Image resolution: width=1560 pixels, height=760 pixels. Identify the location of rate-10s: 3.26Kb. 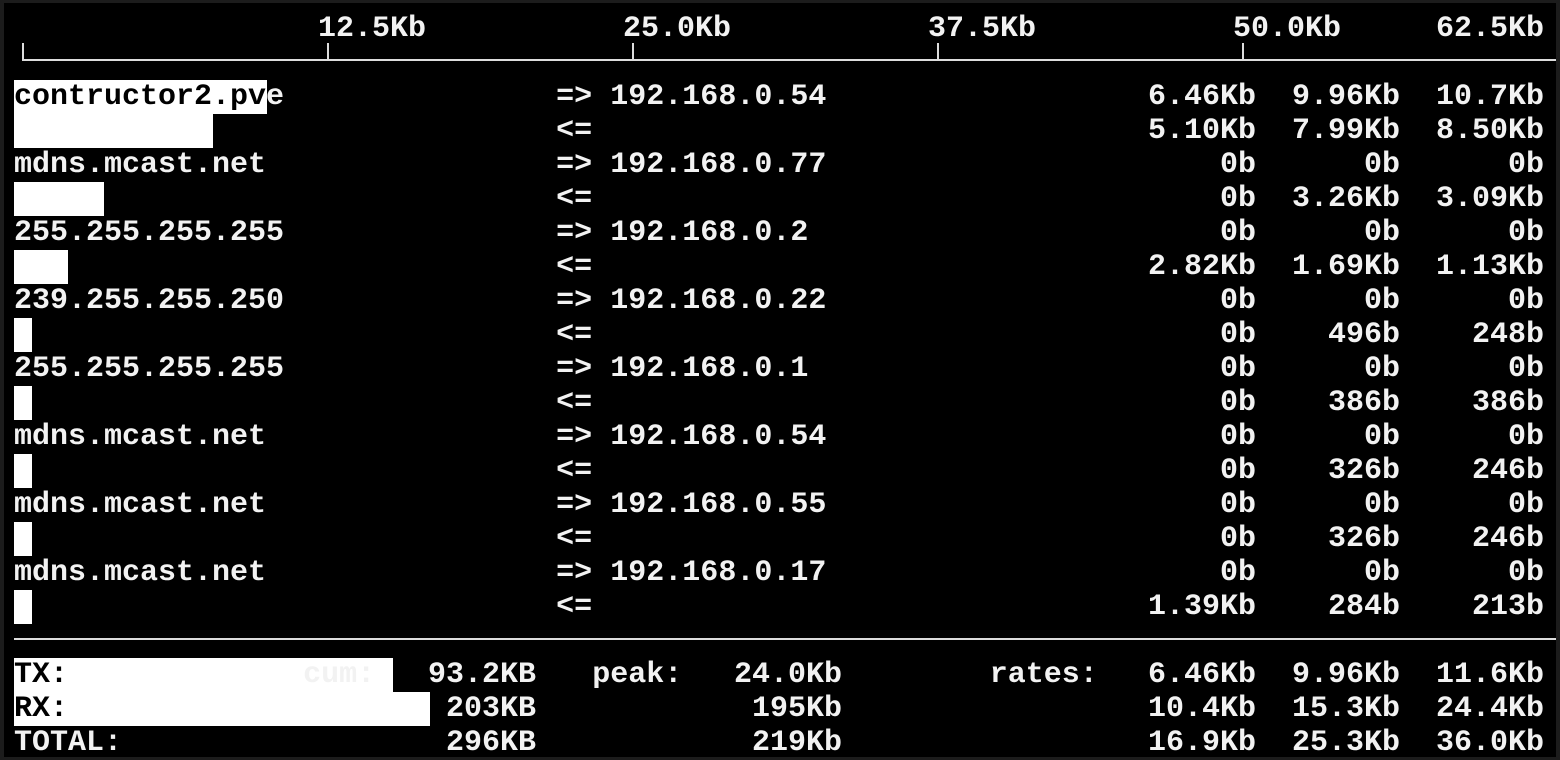
(1345, 199).